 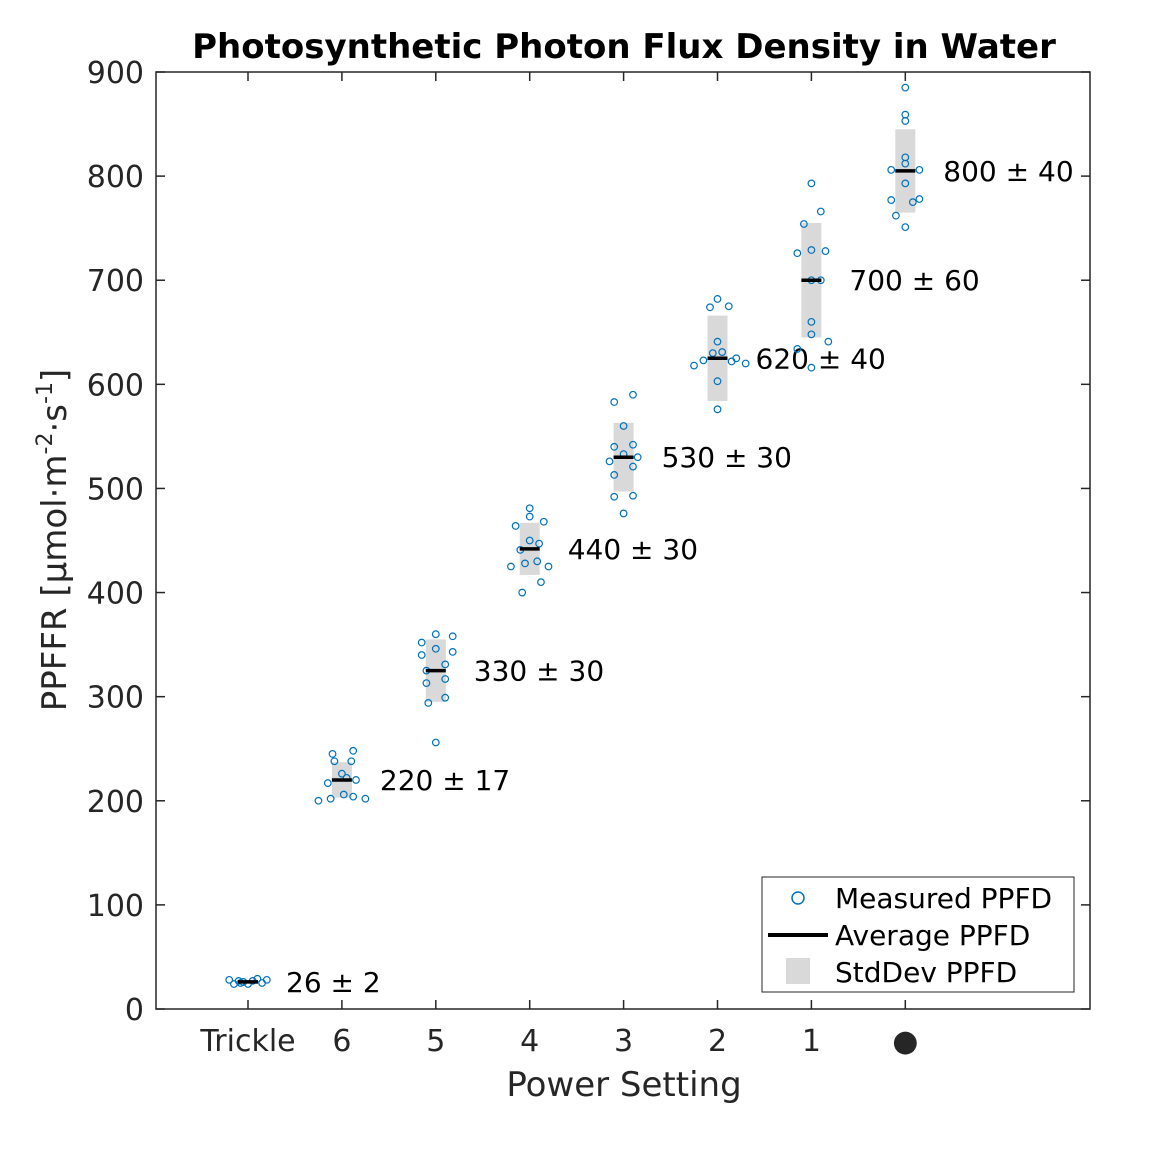 I want to click on group-annotation: 330 ± 30, so click(x=539, y=671).